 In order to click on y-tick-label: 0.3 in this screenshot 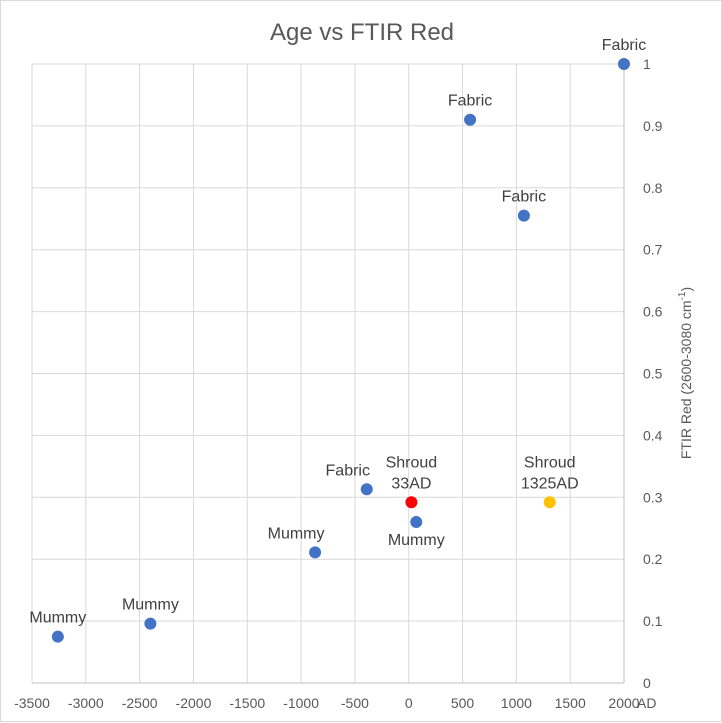, I will do `click(653, 497)`.